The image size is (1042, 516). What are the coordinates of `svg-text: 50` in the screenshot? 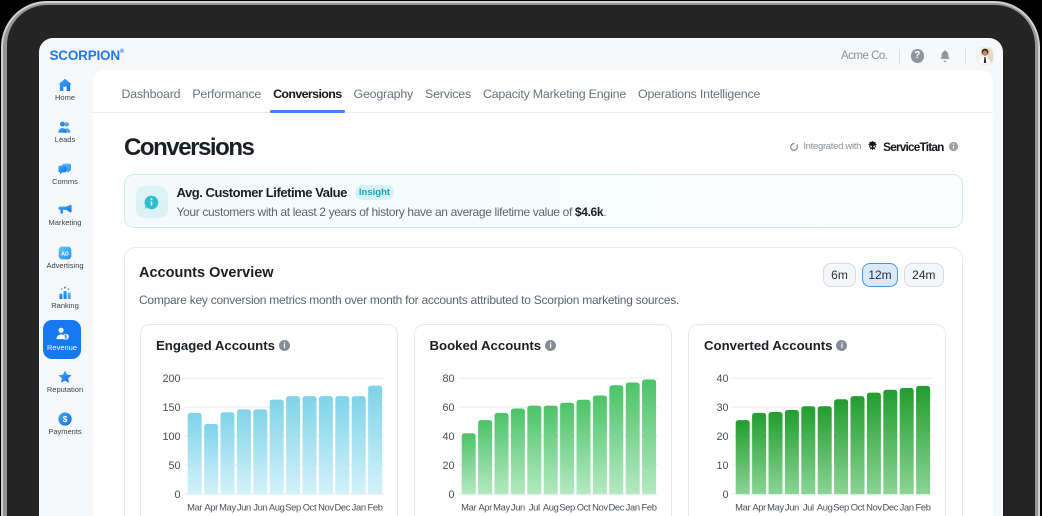 It's located at (174, 466).